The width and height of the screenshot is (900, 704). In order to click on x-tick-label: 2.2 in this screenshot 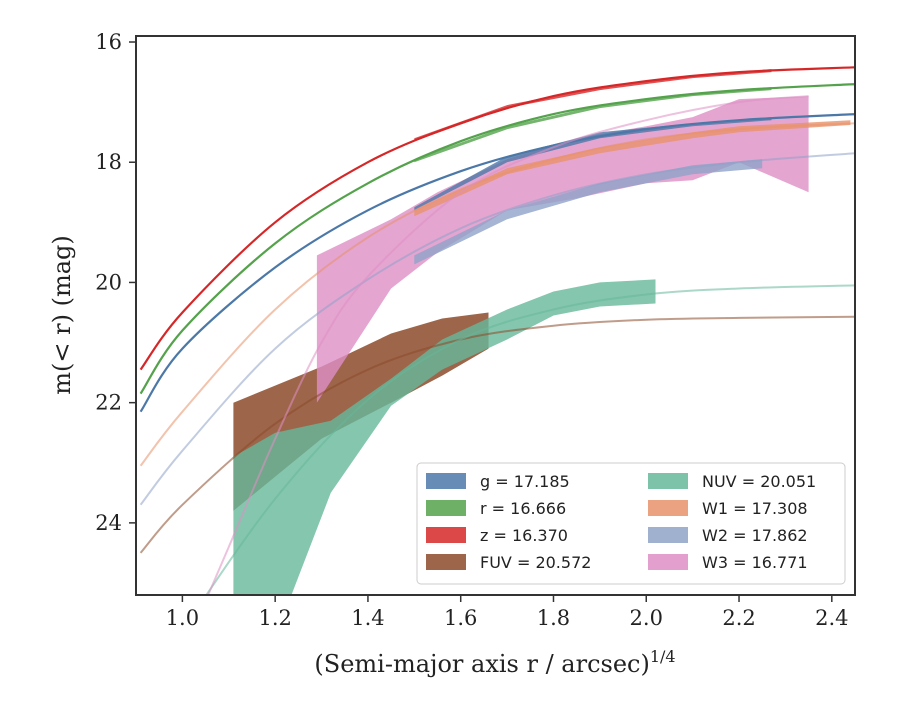, I will do `click(738, 618)`.